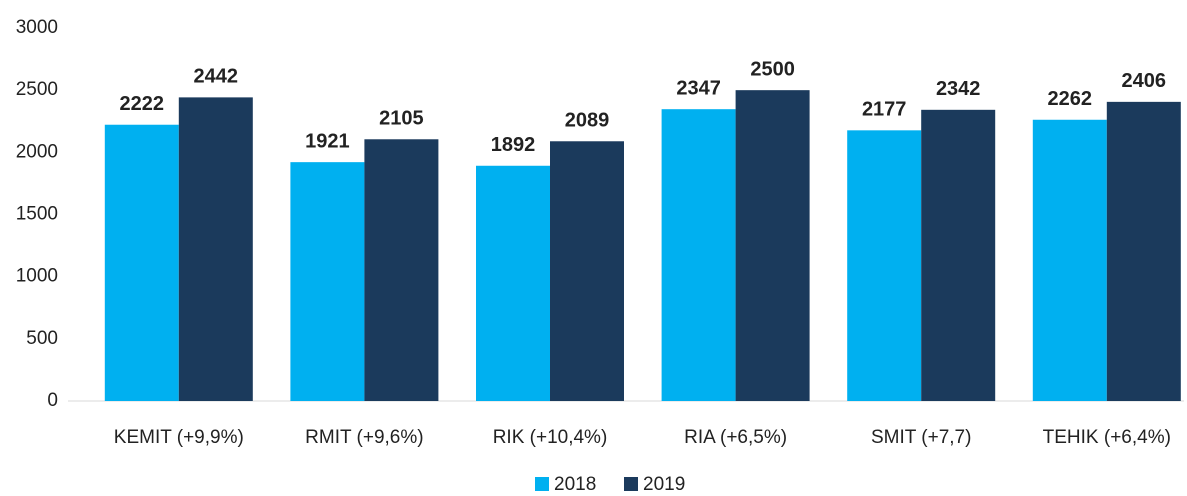 The height and width of the screenshot is (496, 1187). What do you see at coordinates (142, 104) in the screenshot?
I see `data-label: 2222` at bounding box center [142, 104].